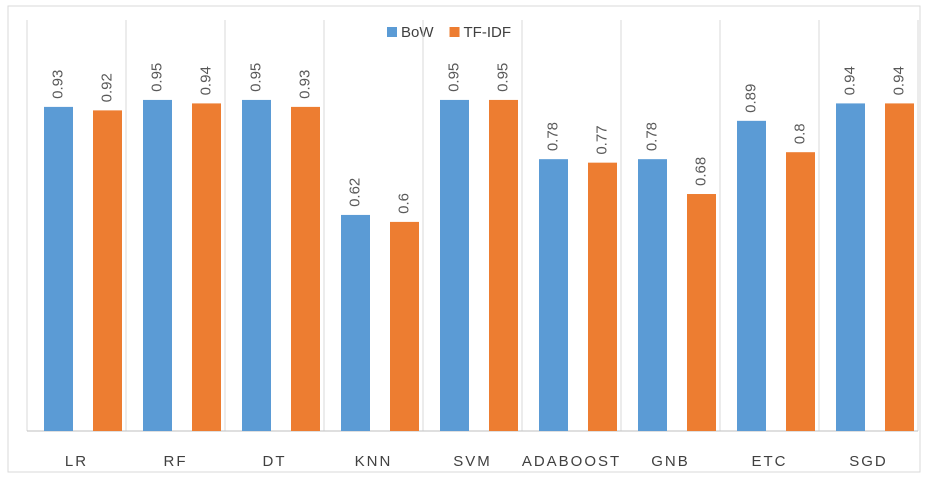 This screenshot has width=926, height=478. What do you see at coordinates (275, 461) in the screenshot?
I see `x-tick-label: DT` at bounding box center [275, 461].